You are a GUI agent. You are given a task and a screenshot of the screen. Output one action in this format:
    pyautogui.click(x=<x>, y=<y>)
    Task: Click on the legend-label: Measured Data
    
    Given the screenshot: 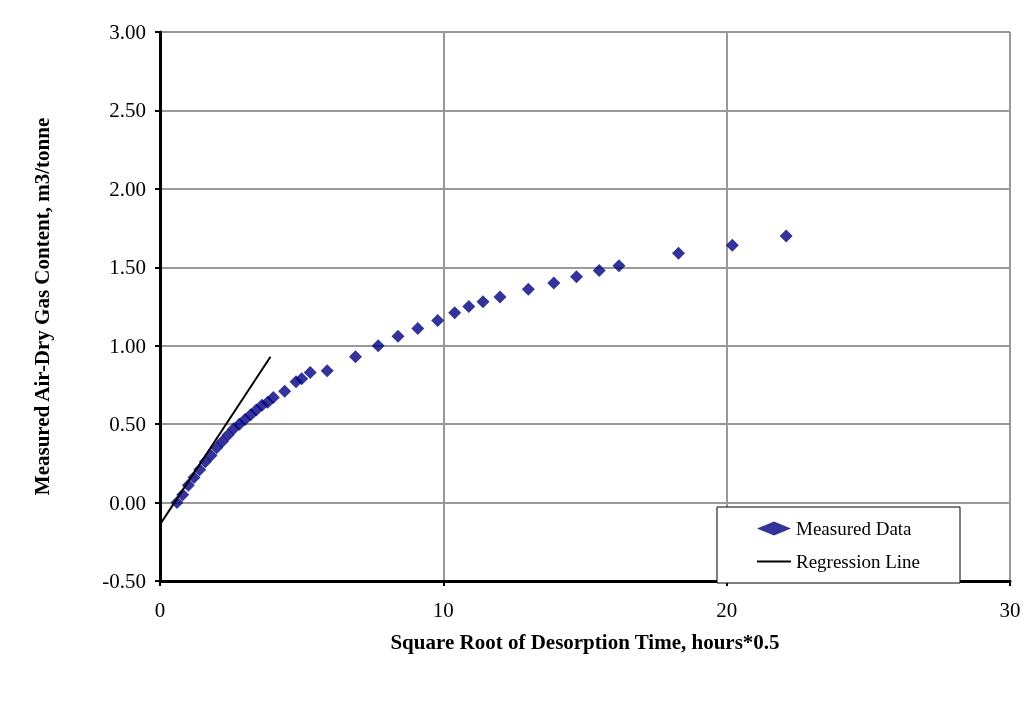 What is the action you would take?
    pyautogui.click(x=854, y=528)
    